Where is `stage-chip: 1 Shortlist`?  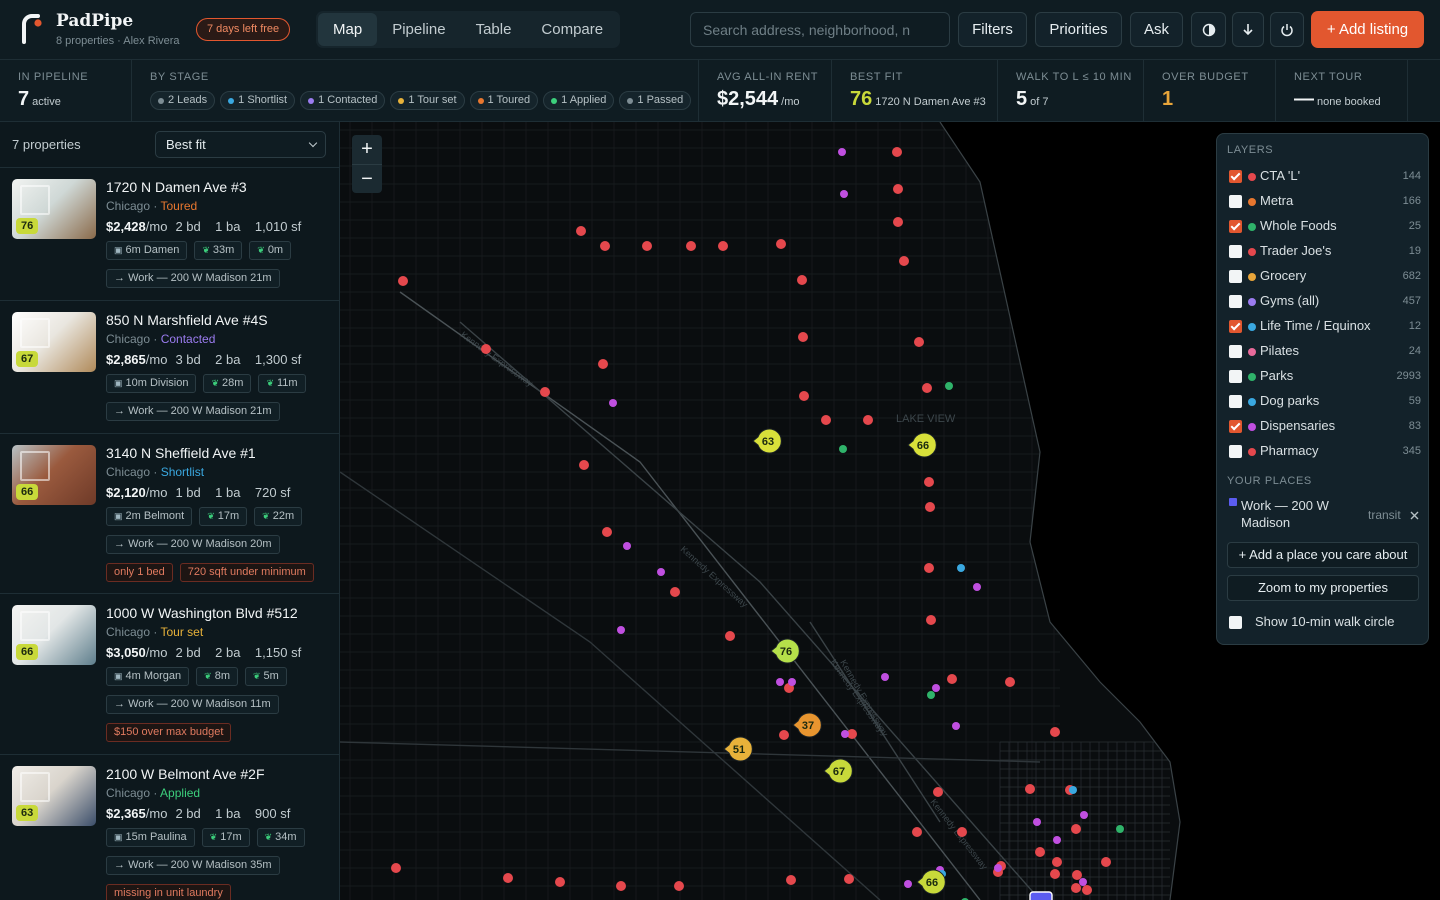
stage-chip: 1 Shortlist is located at coordinates (258, 100).